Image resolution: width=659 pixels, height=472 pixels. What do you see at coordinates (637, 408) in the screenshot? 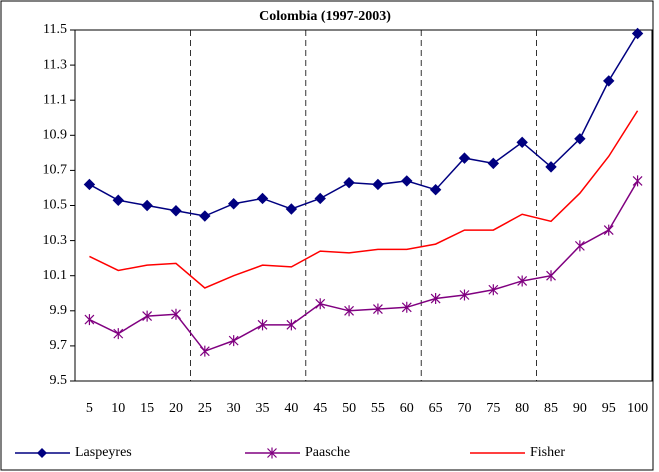
I see `x-tick-label: 100` at bounding box center [637, 408].